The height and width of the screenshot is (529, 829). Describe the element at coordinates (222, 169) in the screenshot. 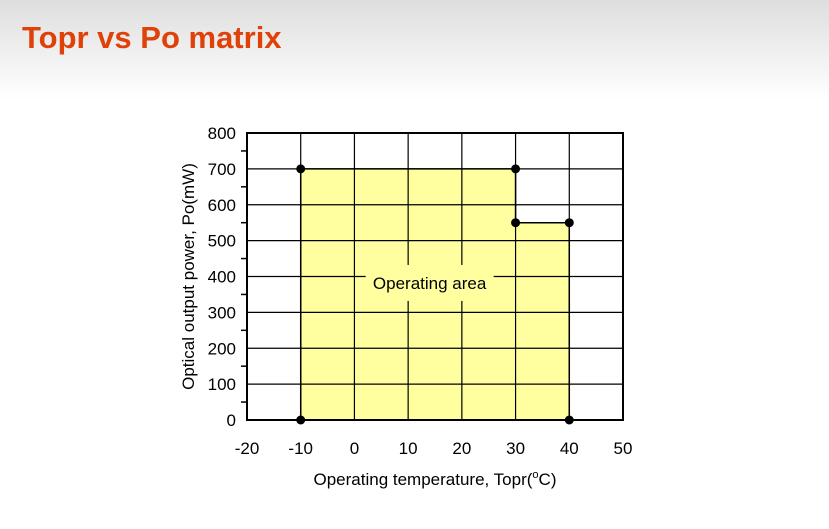

I see `y-axis-tick-label: 700` at that location.